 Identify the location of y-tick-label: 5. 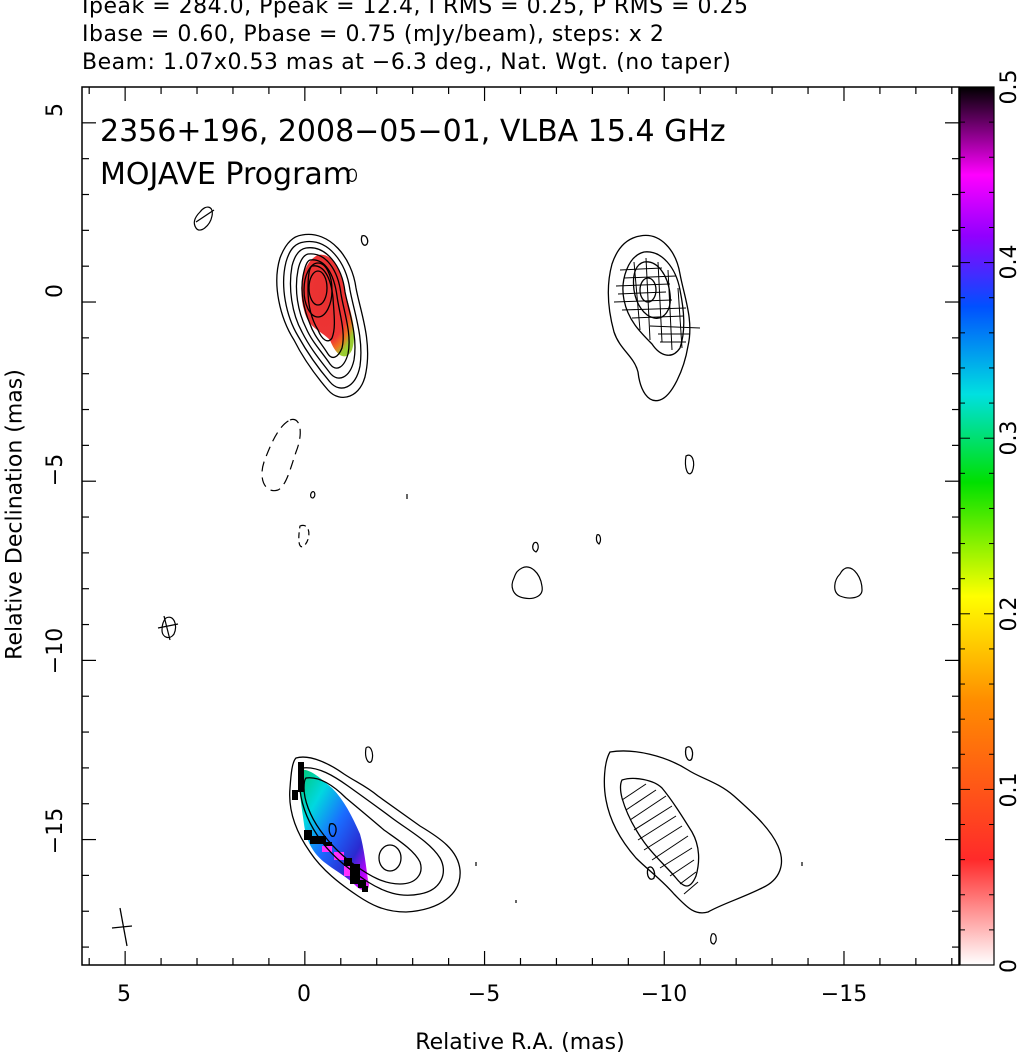
(55, 110).